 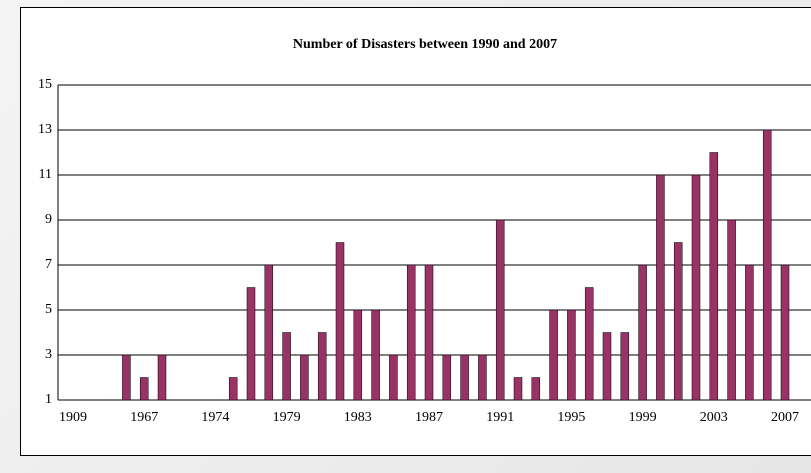 What do you see at coordinates (45, 174) in the screenshot?
I see `y-tick-label: 11` at bounding box center [45, 174].